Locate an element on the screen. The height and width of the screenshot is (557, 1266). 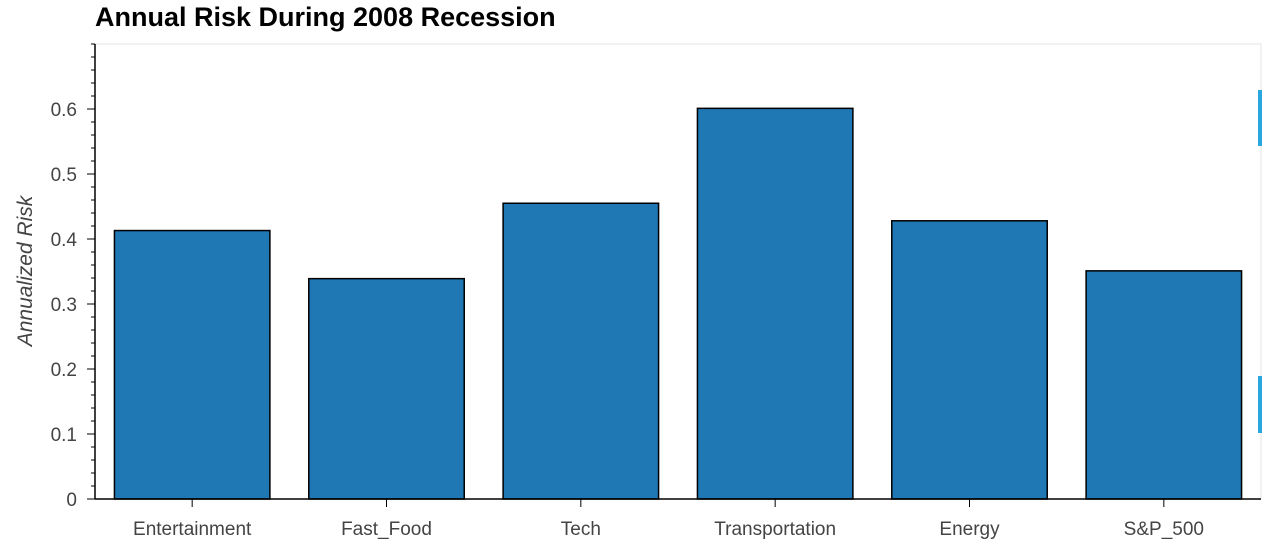
y-tick-label: 0.4 is located at coordinates (64, 240).